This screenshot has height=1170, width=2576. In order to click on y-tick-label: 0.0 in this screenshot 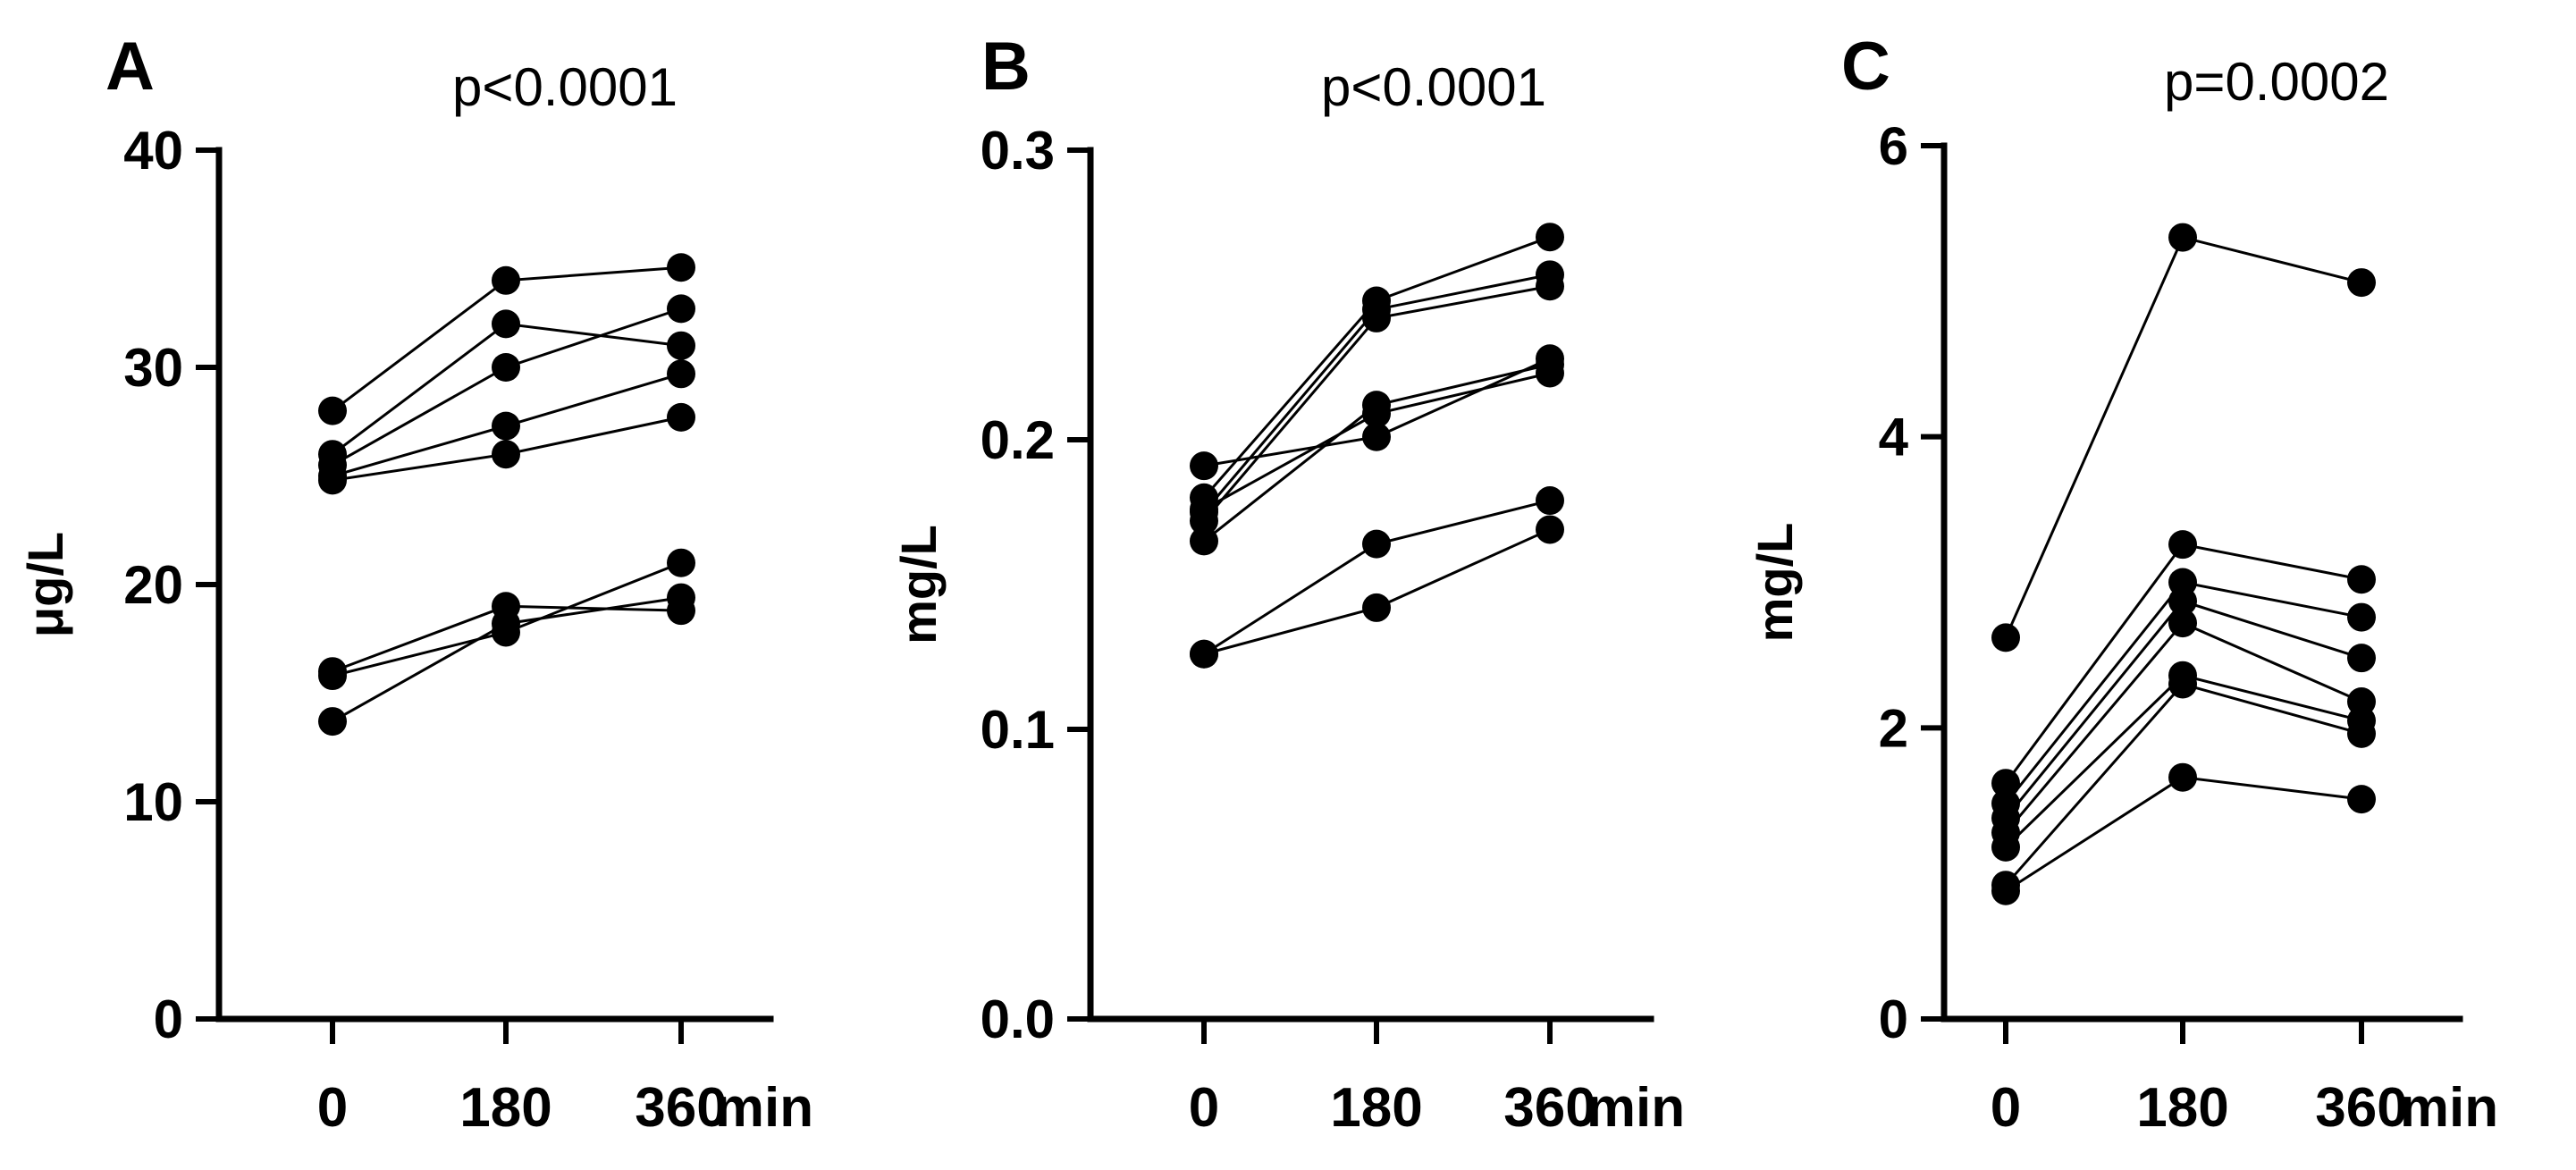, I will do `click(1018, 1019)`.